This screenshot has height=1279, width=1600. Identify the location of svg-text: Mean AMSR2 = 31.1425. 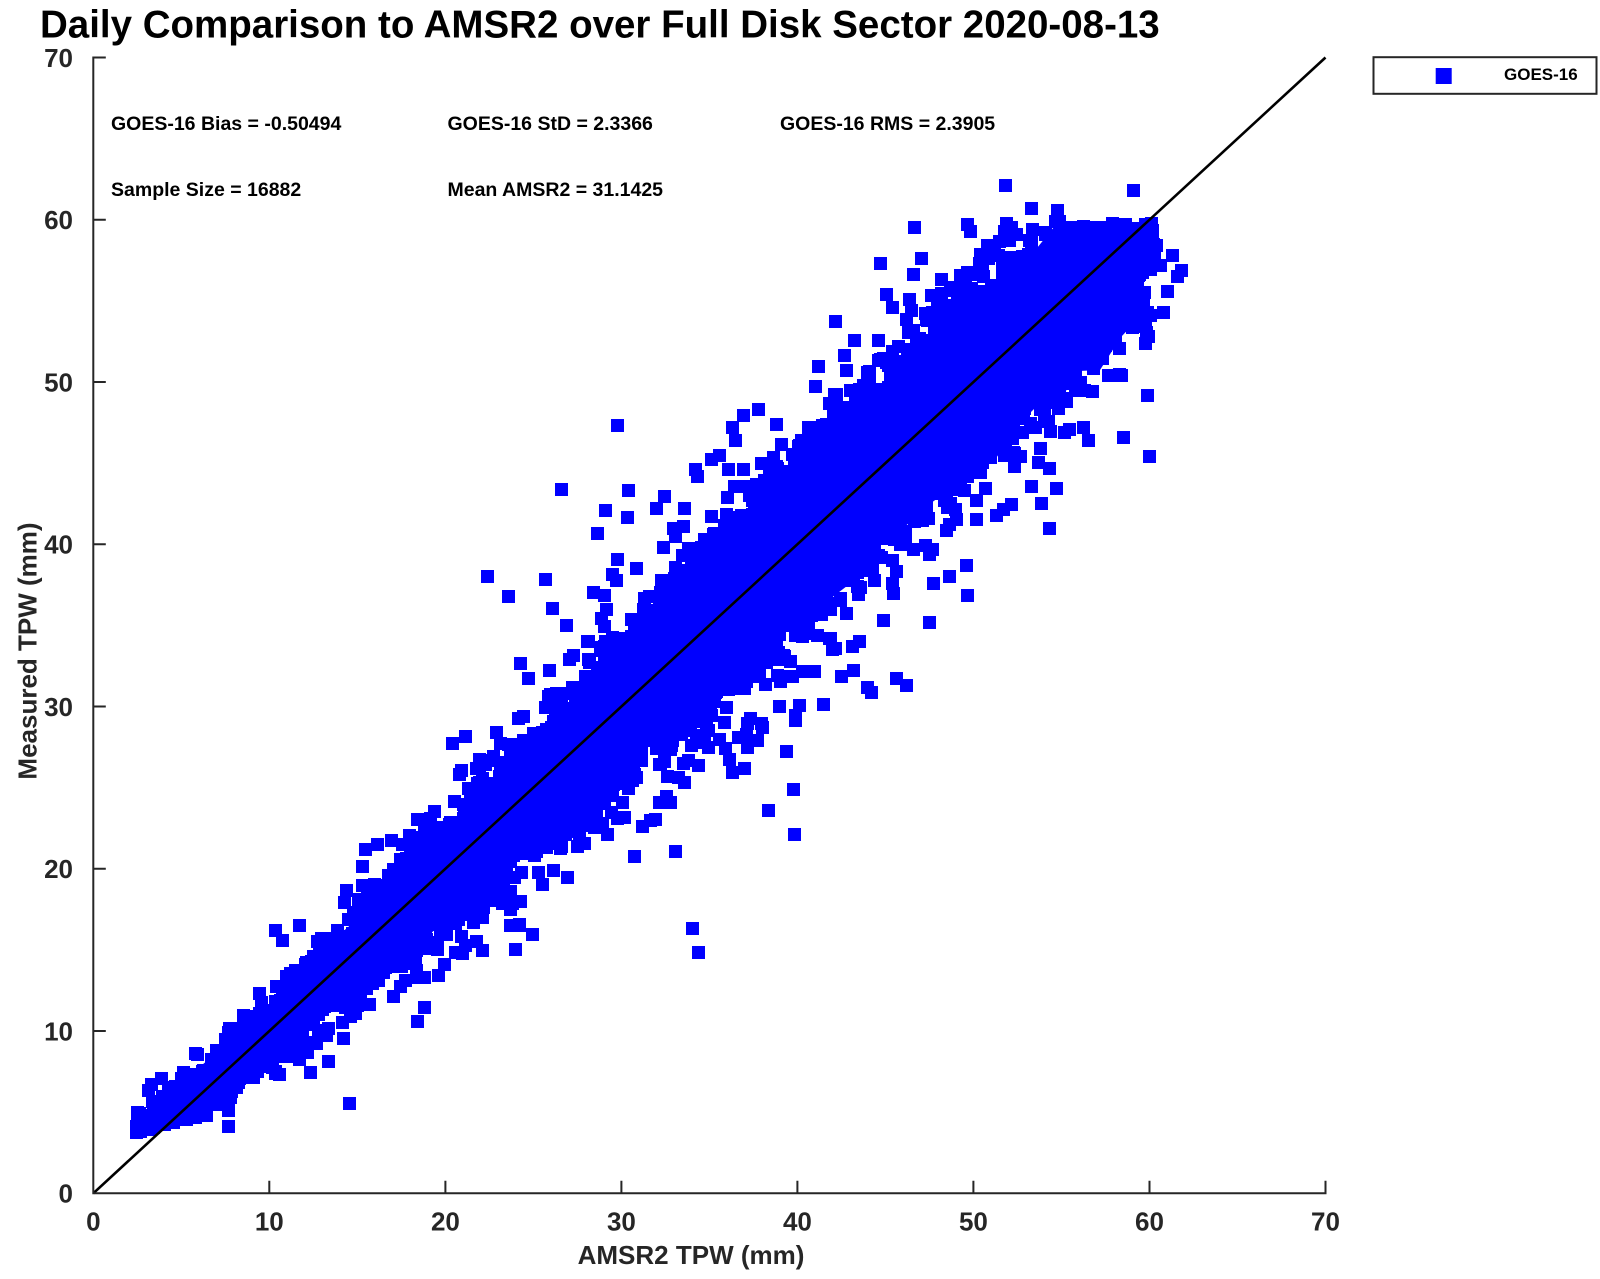
(556, 190).